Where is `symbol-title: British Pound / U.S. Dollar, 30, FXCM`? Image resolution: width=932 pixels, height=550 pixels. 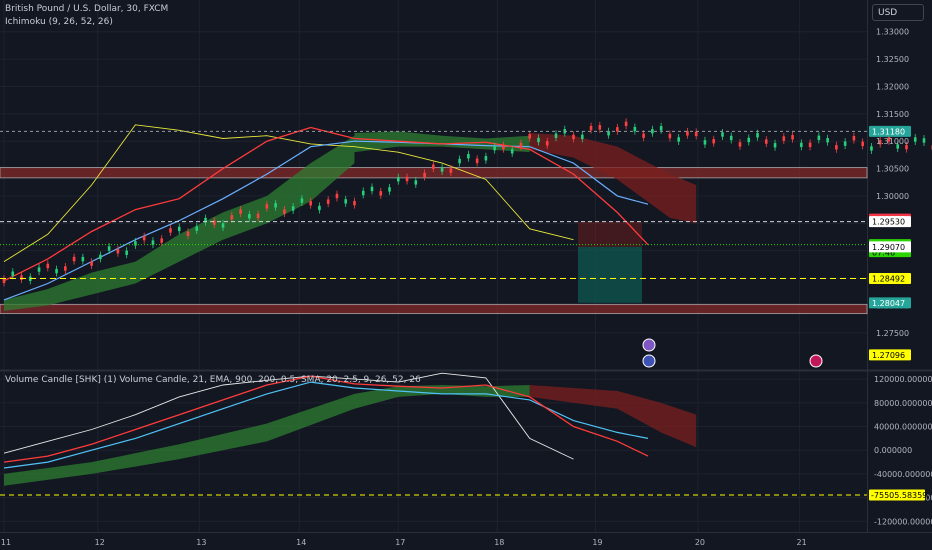 symbol-title: British Pound / U.S. Dollar, 30, FXCM is located at coordinates (87, 9).